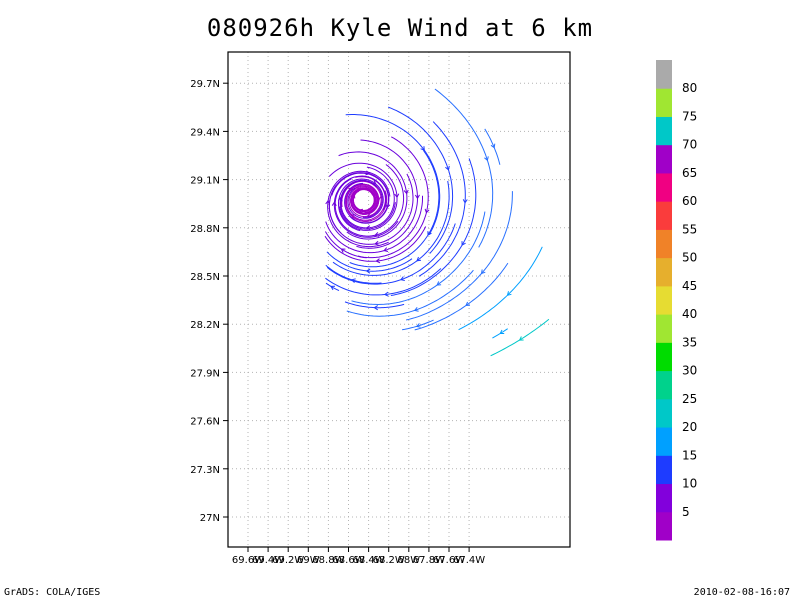  I want to click on footer-timestamp: 2010-02-08-16:07, so click(741, 592).